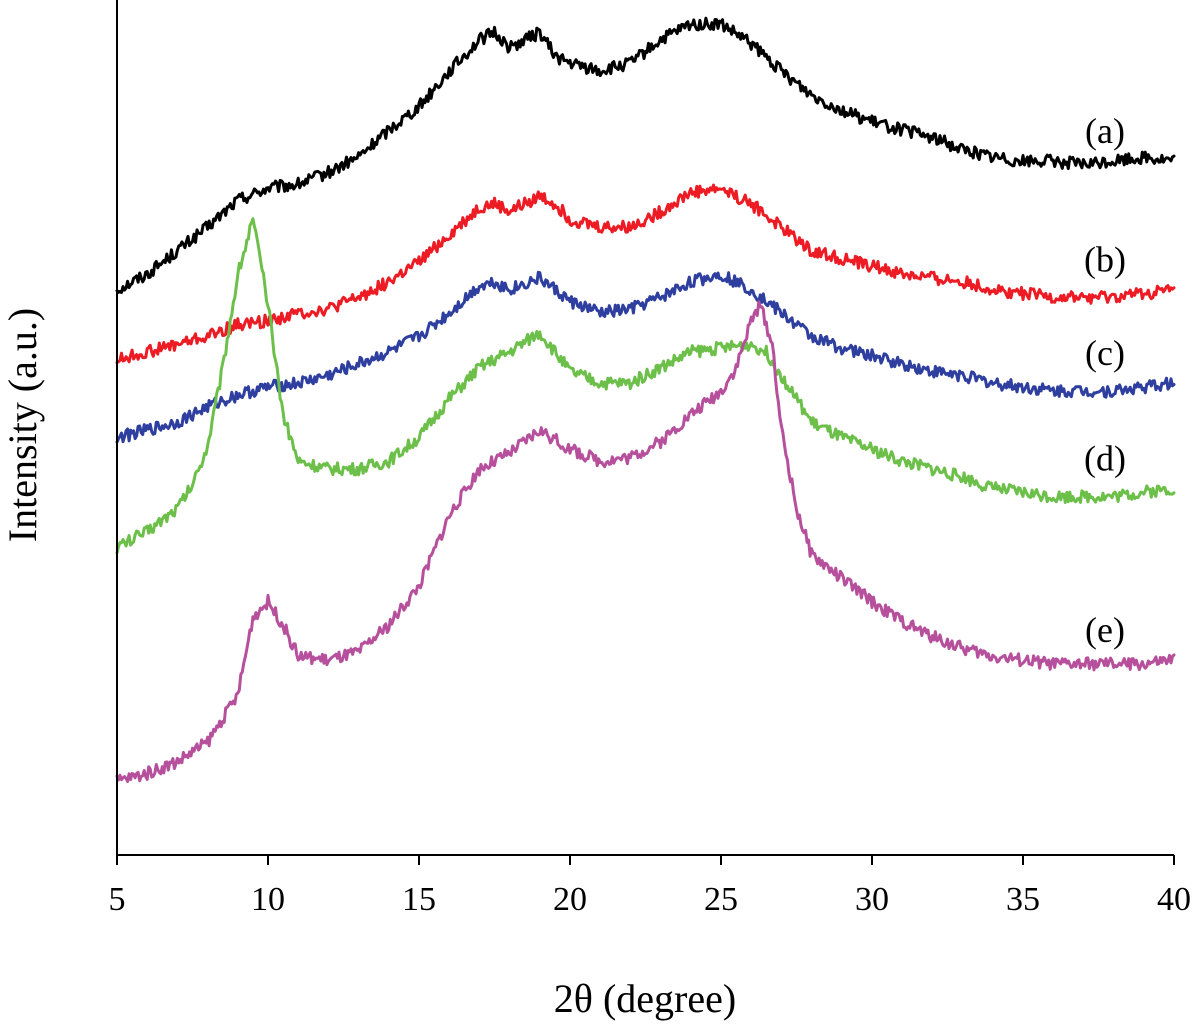 This screenshot has height=1028, width=1197. What do you see at coordinates (650, 886) in the screenshot?
I see `x-tick-layer: 5 10 15 20 25 30 35 40` at bounding box center [650, 886].